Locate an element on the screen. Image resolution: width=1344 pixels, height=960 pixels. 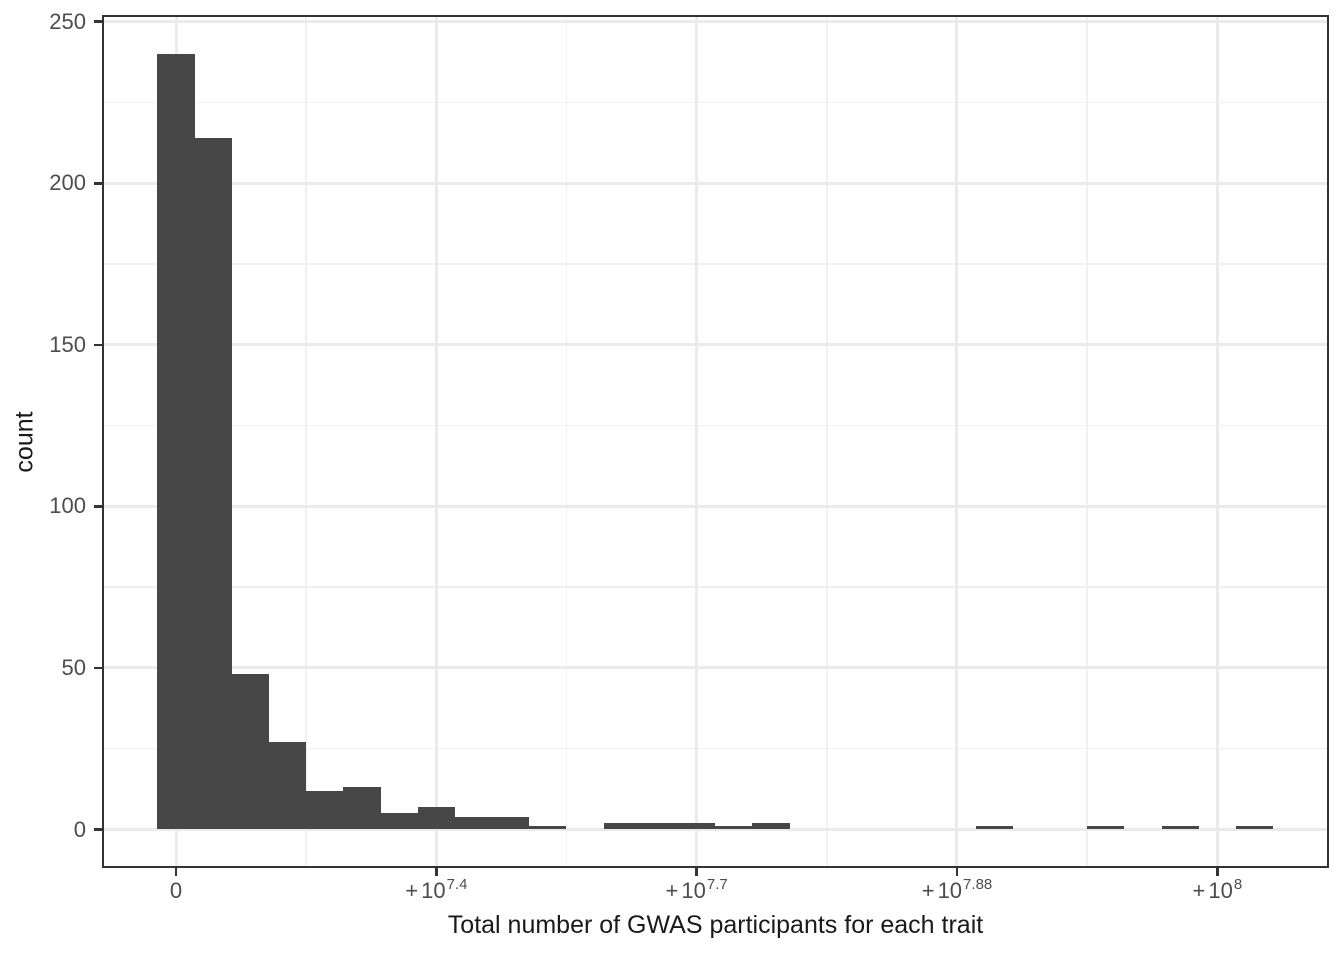
x-axis-tick-label: +107.4 is located at coordinates (436, 889).